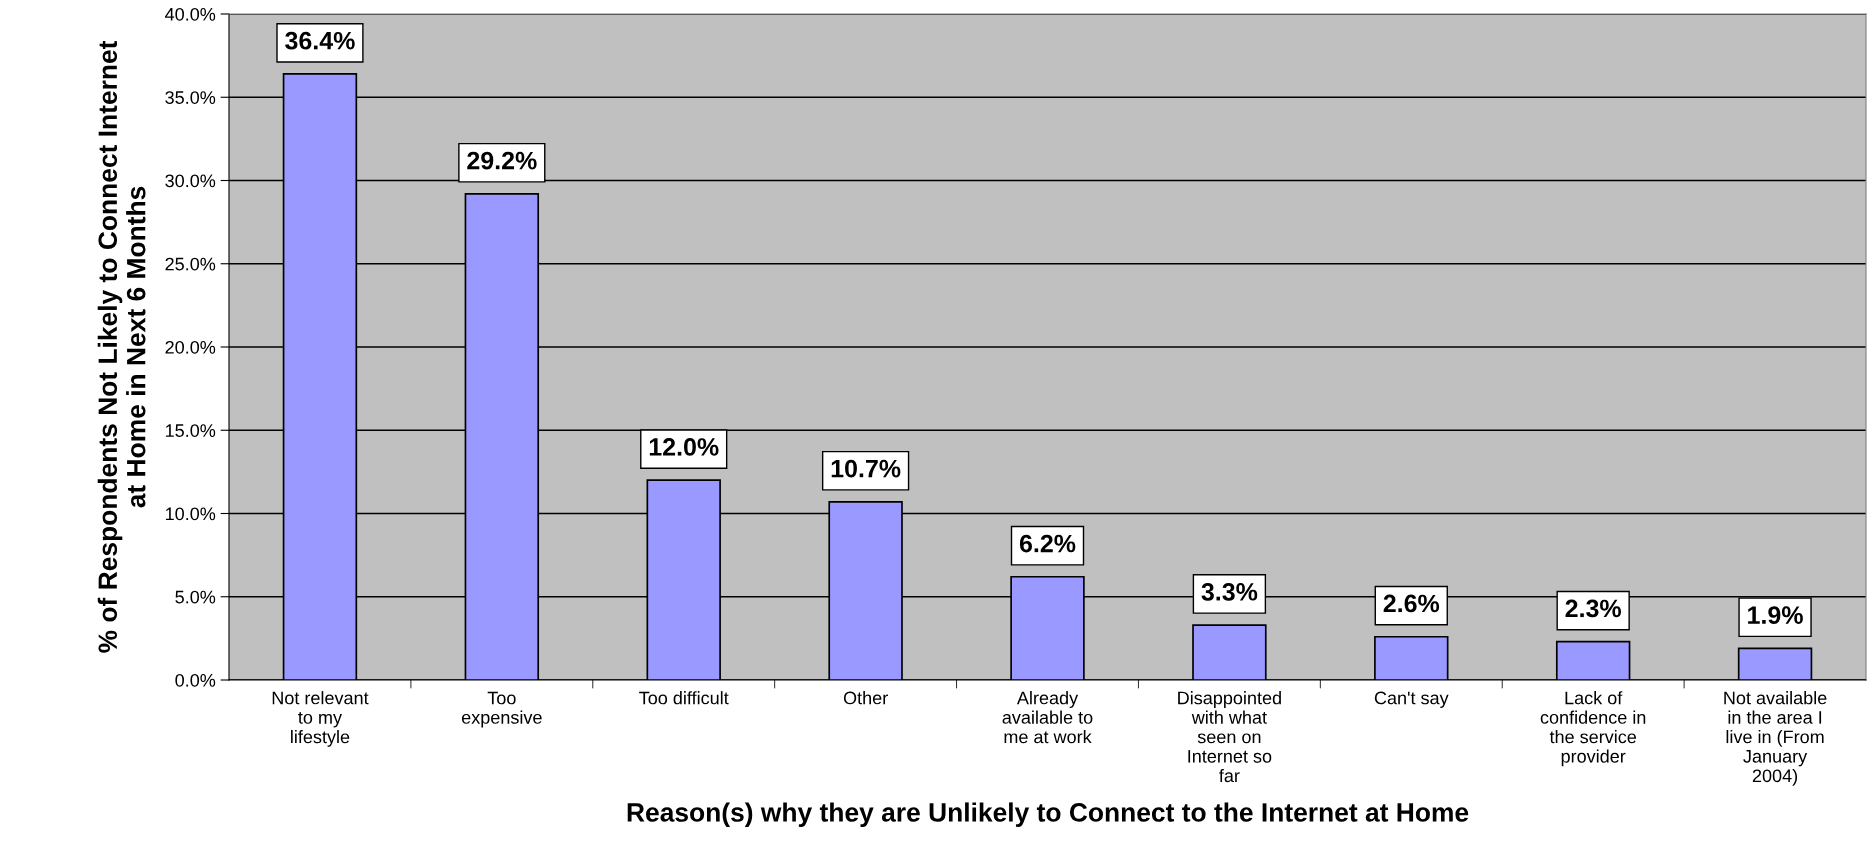 Image resolution: width=1876 pixels, height=866 pixels. Describe the element at coordinates (320, 40) in the screenshot. I see `data-label: 36.4%` at that location.